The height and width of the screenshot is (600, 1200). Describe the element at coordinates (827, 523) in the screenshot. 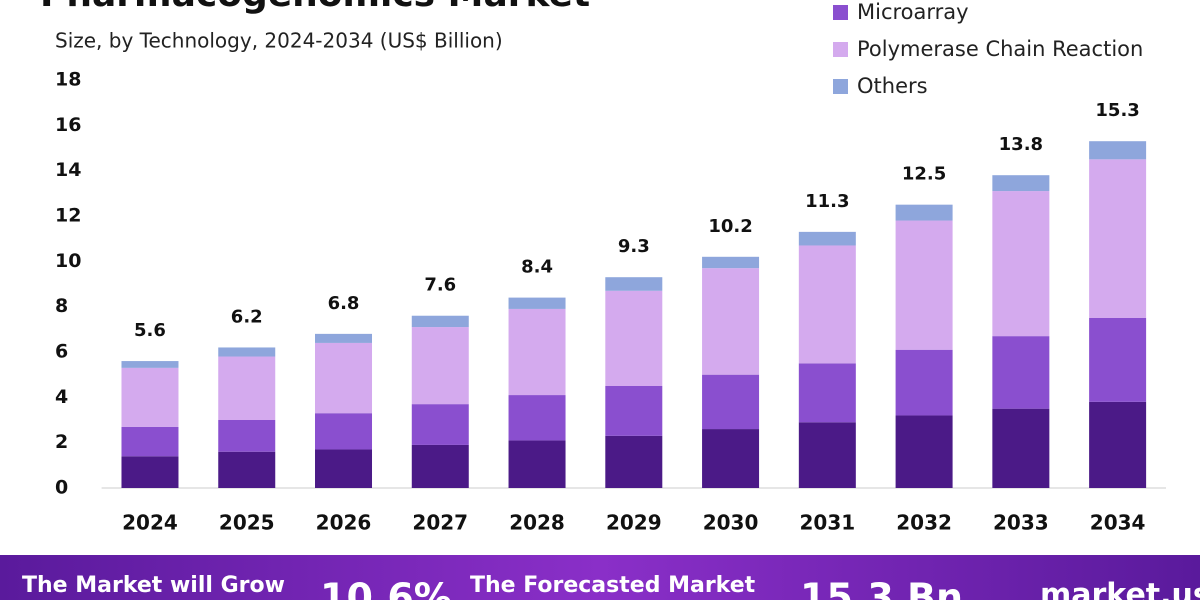

I see `x-tick-label: 2031` at that location.